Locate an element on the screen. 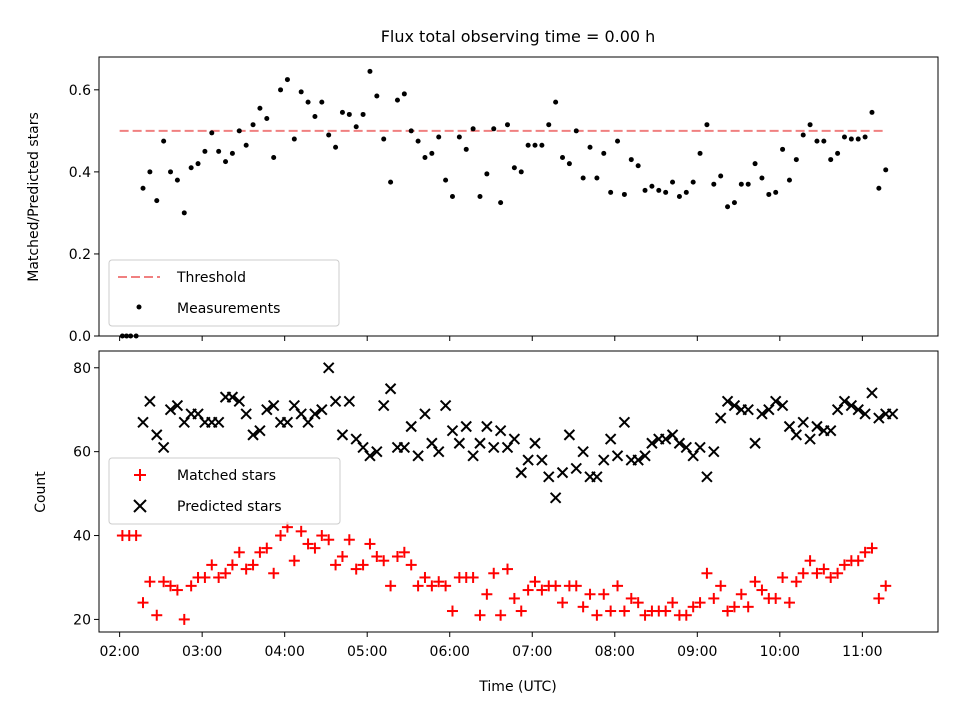 Image resolution: width=960 pixels, height=724 pixels. y-tick-label: 40 is located at coordinates (82, 537).